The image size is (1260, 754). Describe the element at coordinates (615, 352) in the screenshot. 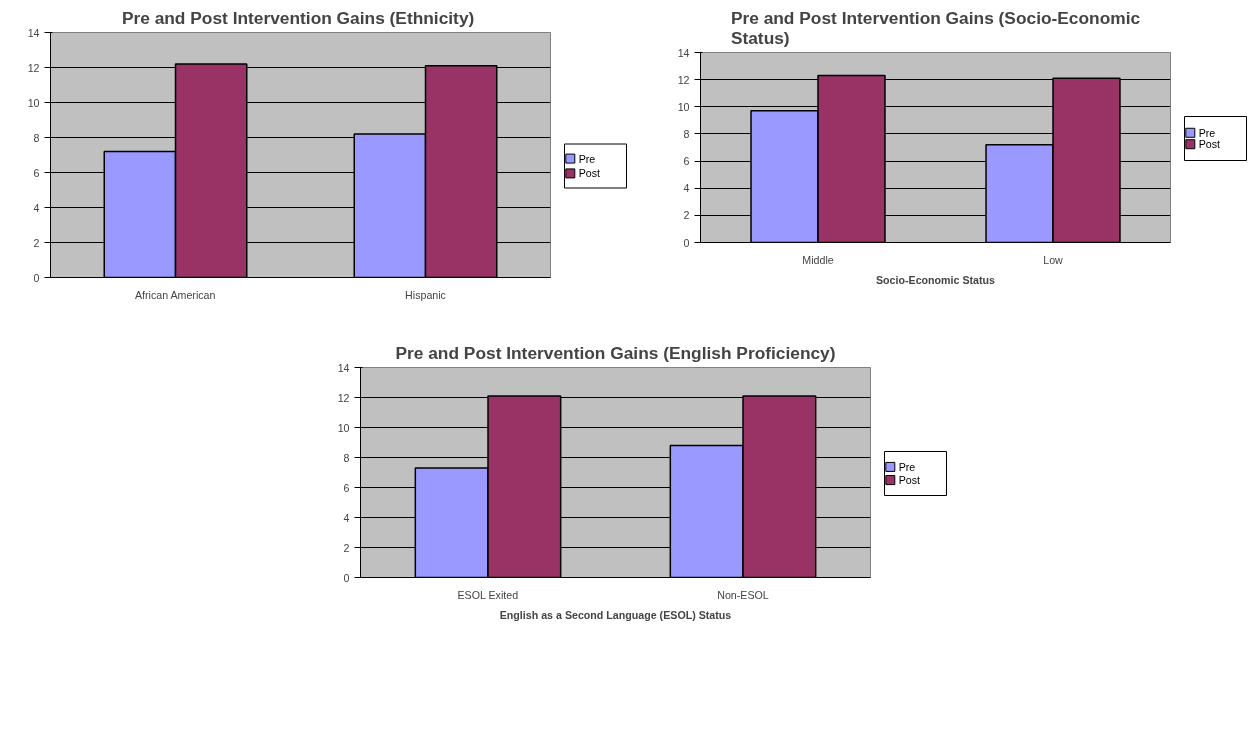

I see `chart-title: Pre and Post Intervention Gains (English Proficiency)` at that location.